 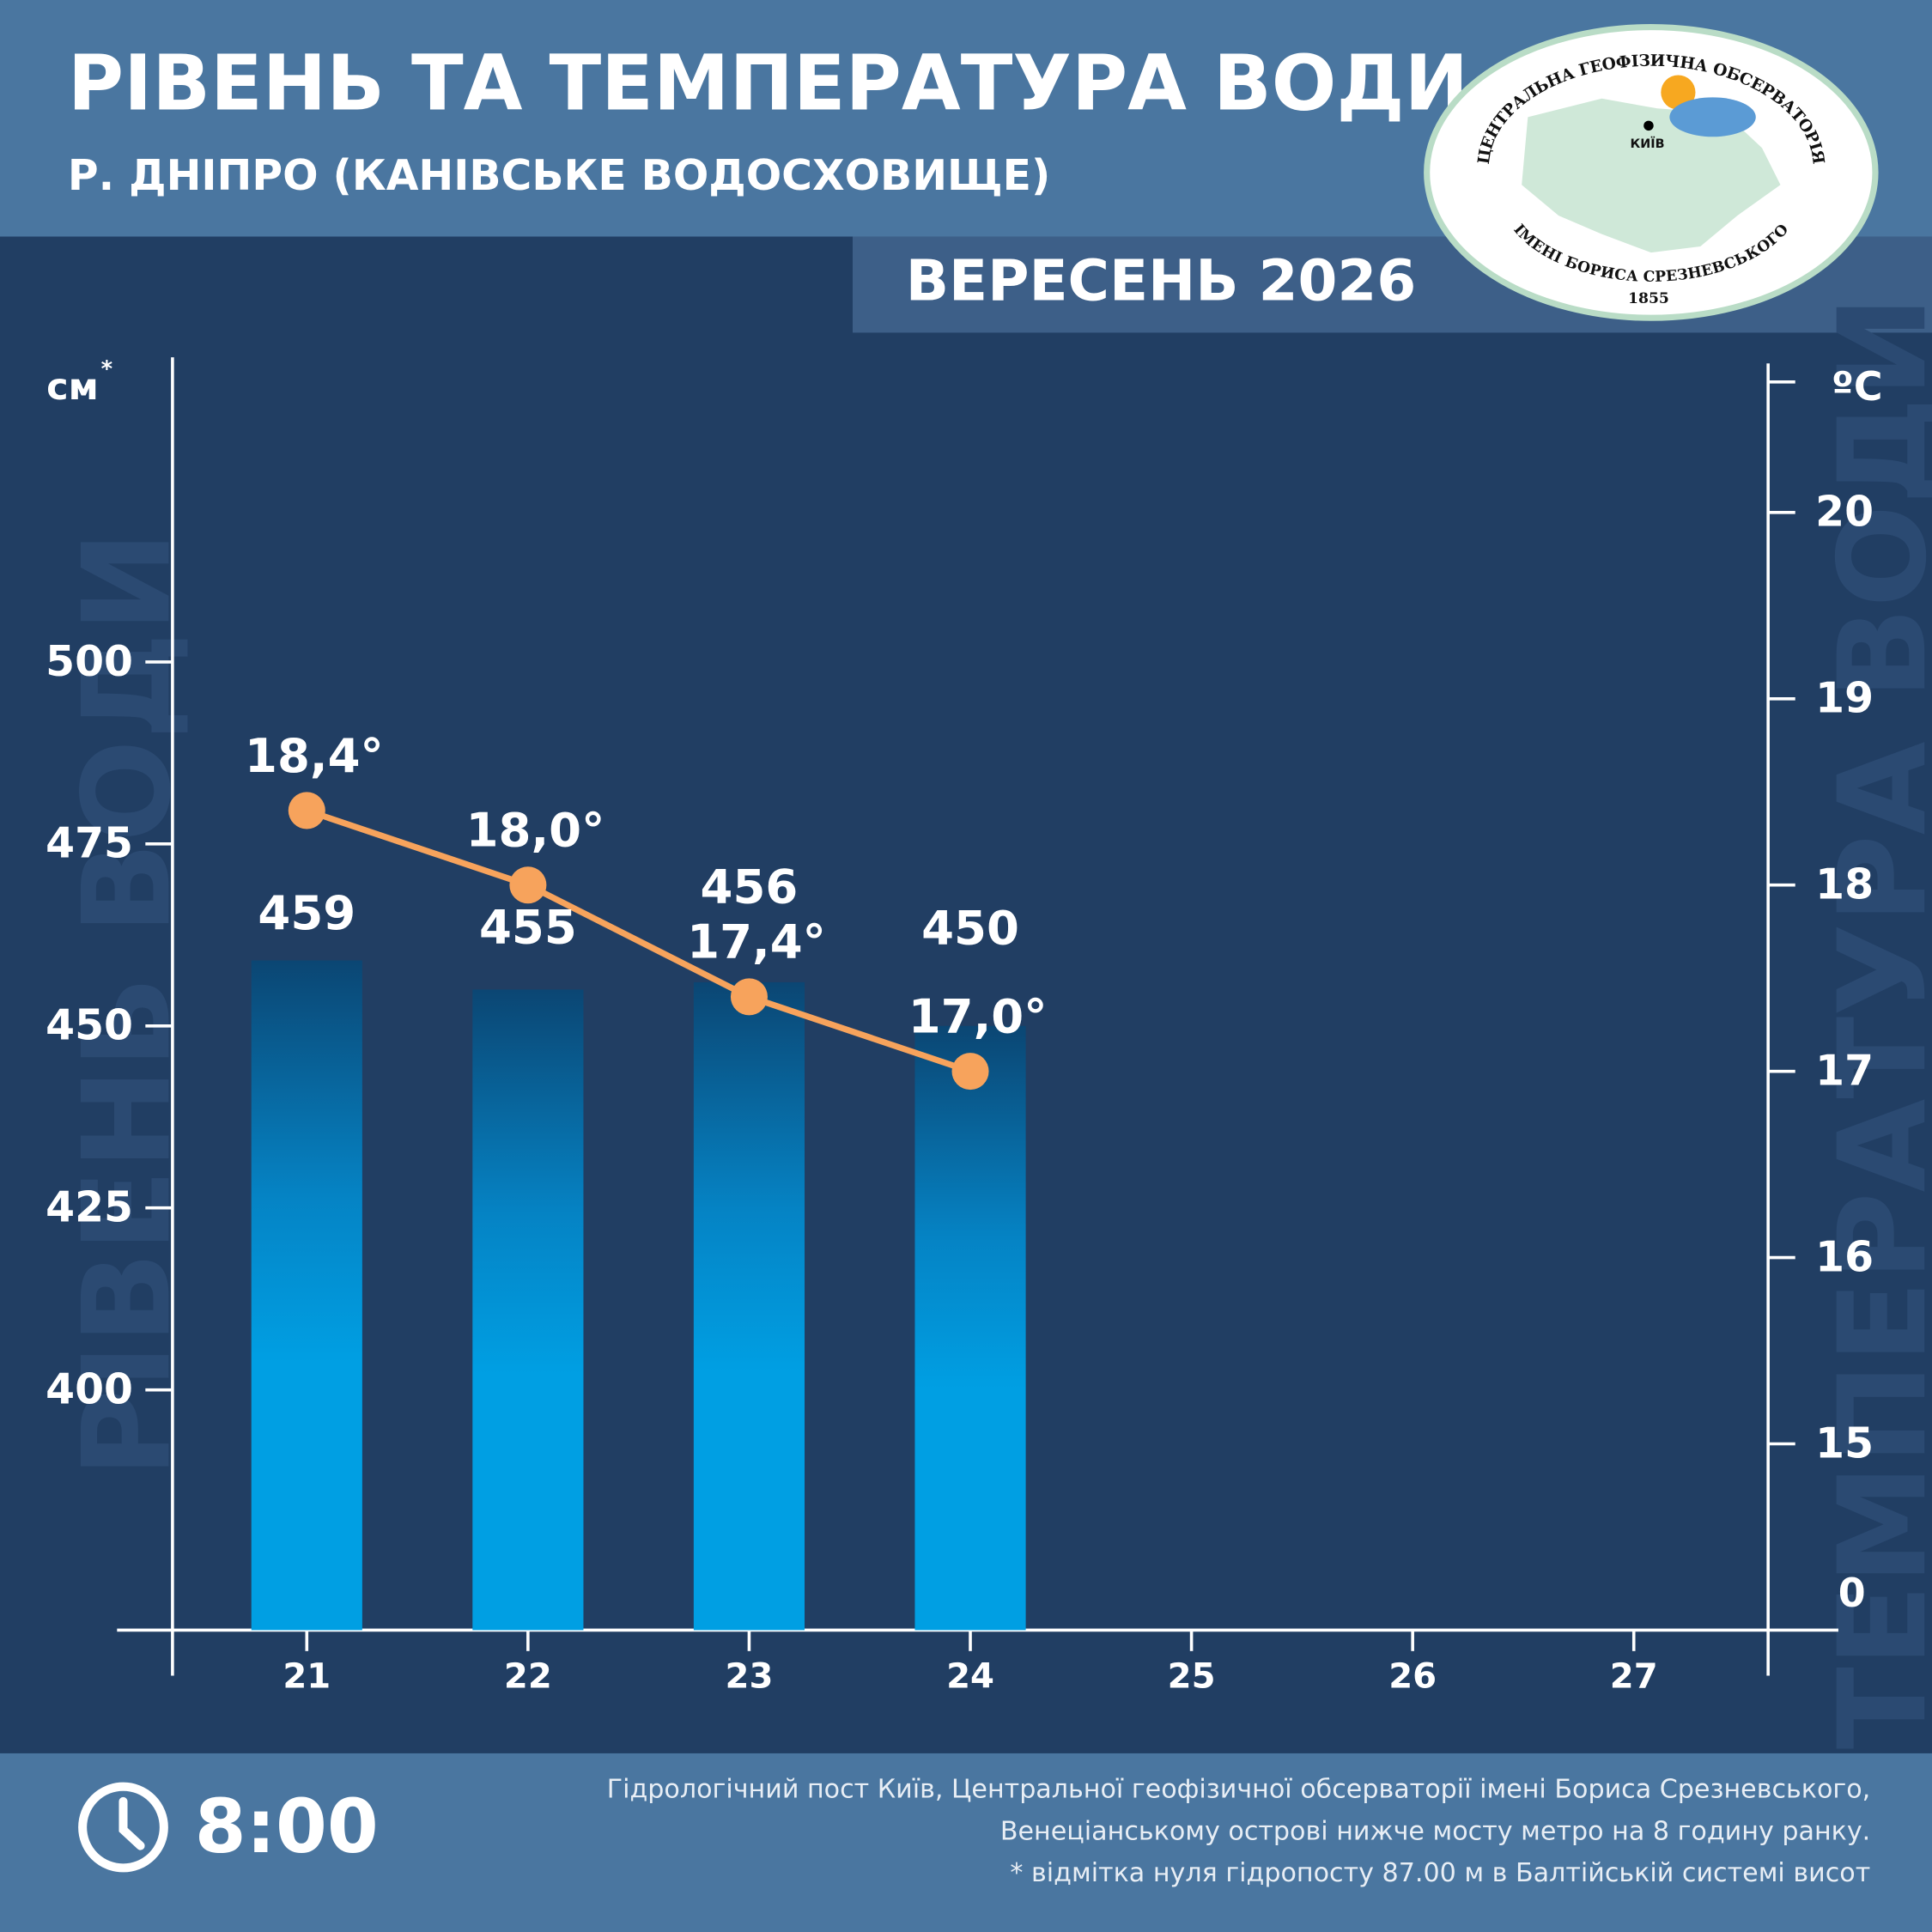 What do you see at coordinates (90, 1025) in the screenshot?
I see `y-tick-label: 450` at bounding box center [90, 1025].